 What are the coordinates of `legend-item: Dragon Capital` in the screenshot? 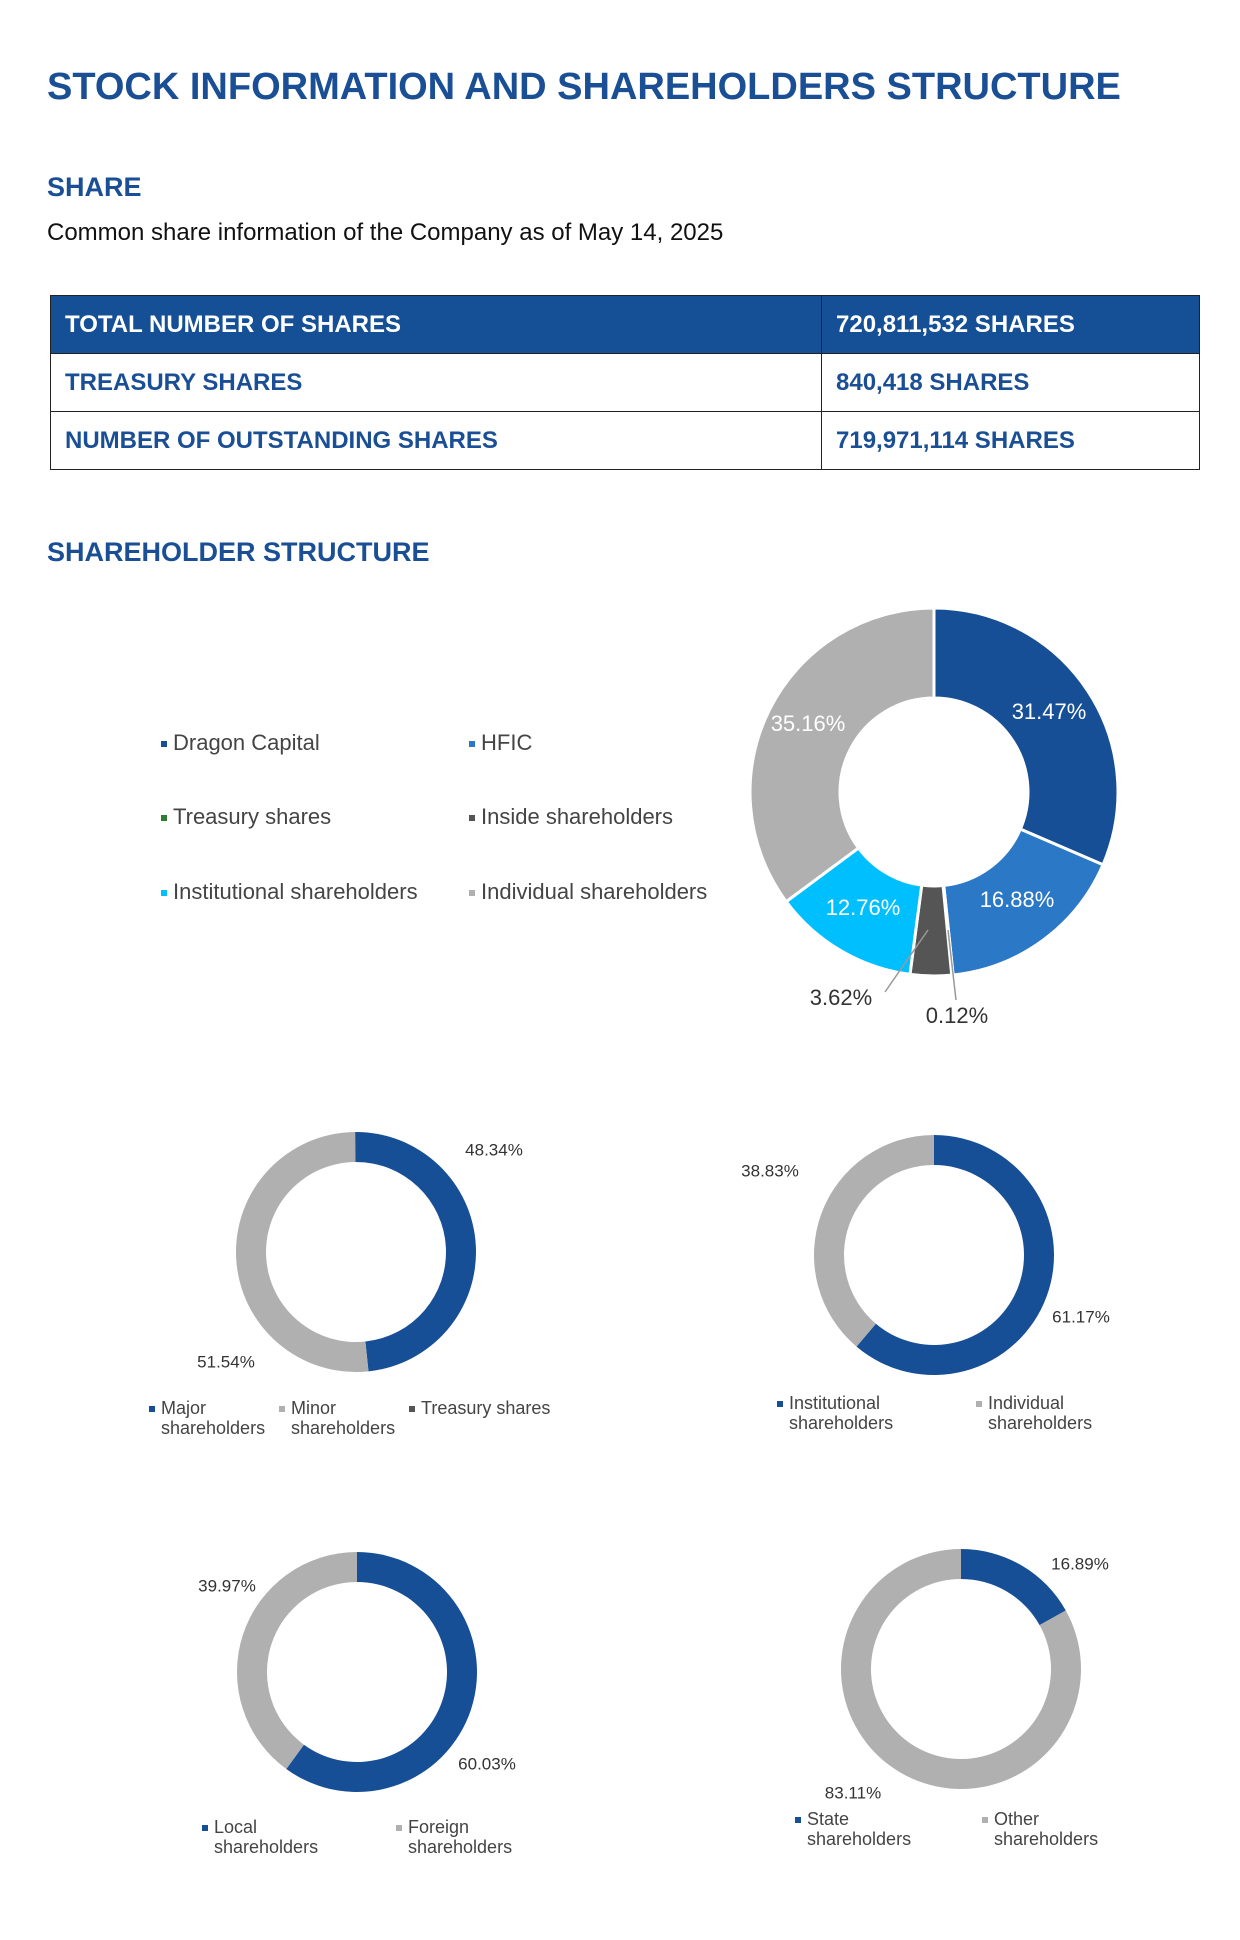 It's located at (240, 742).